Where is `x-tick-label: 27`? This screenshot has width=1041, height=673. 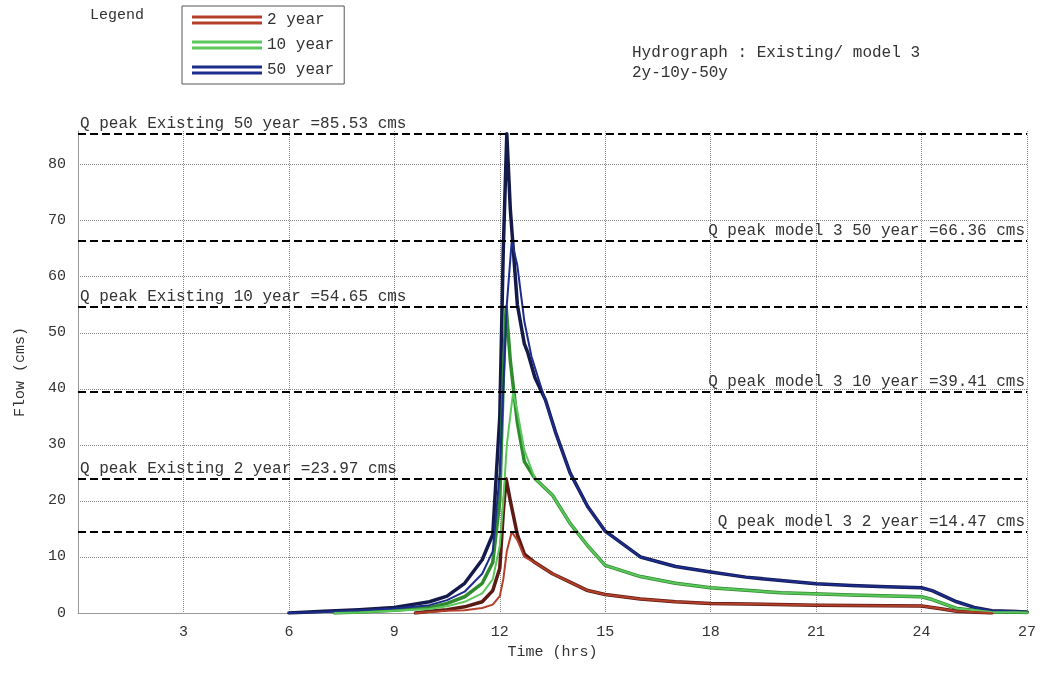 x-tick-label: 27 is located at coordinates (1027, 632).